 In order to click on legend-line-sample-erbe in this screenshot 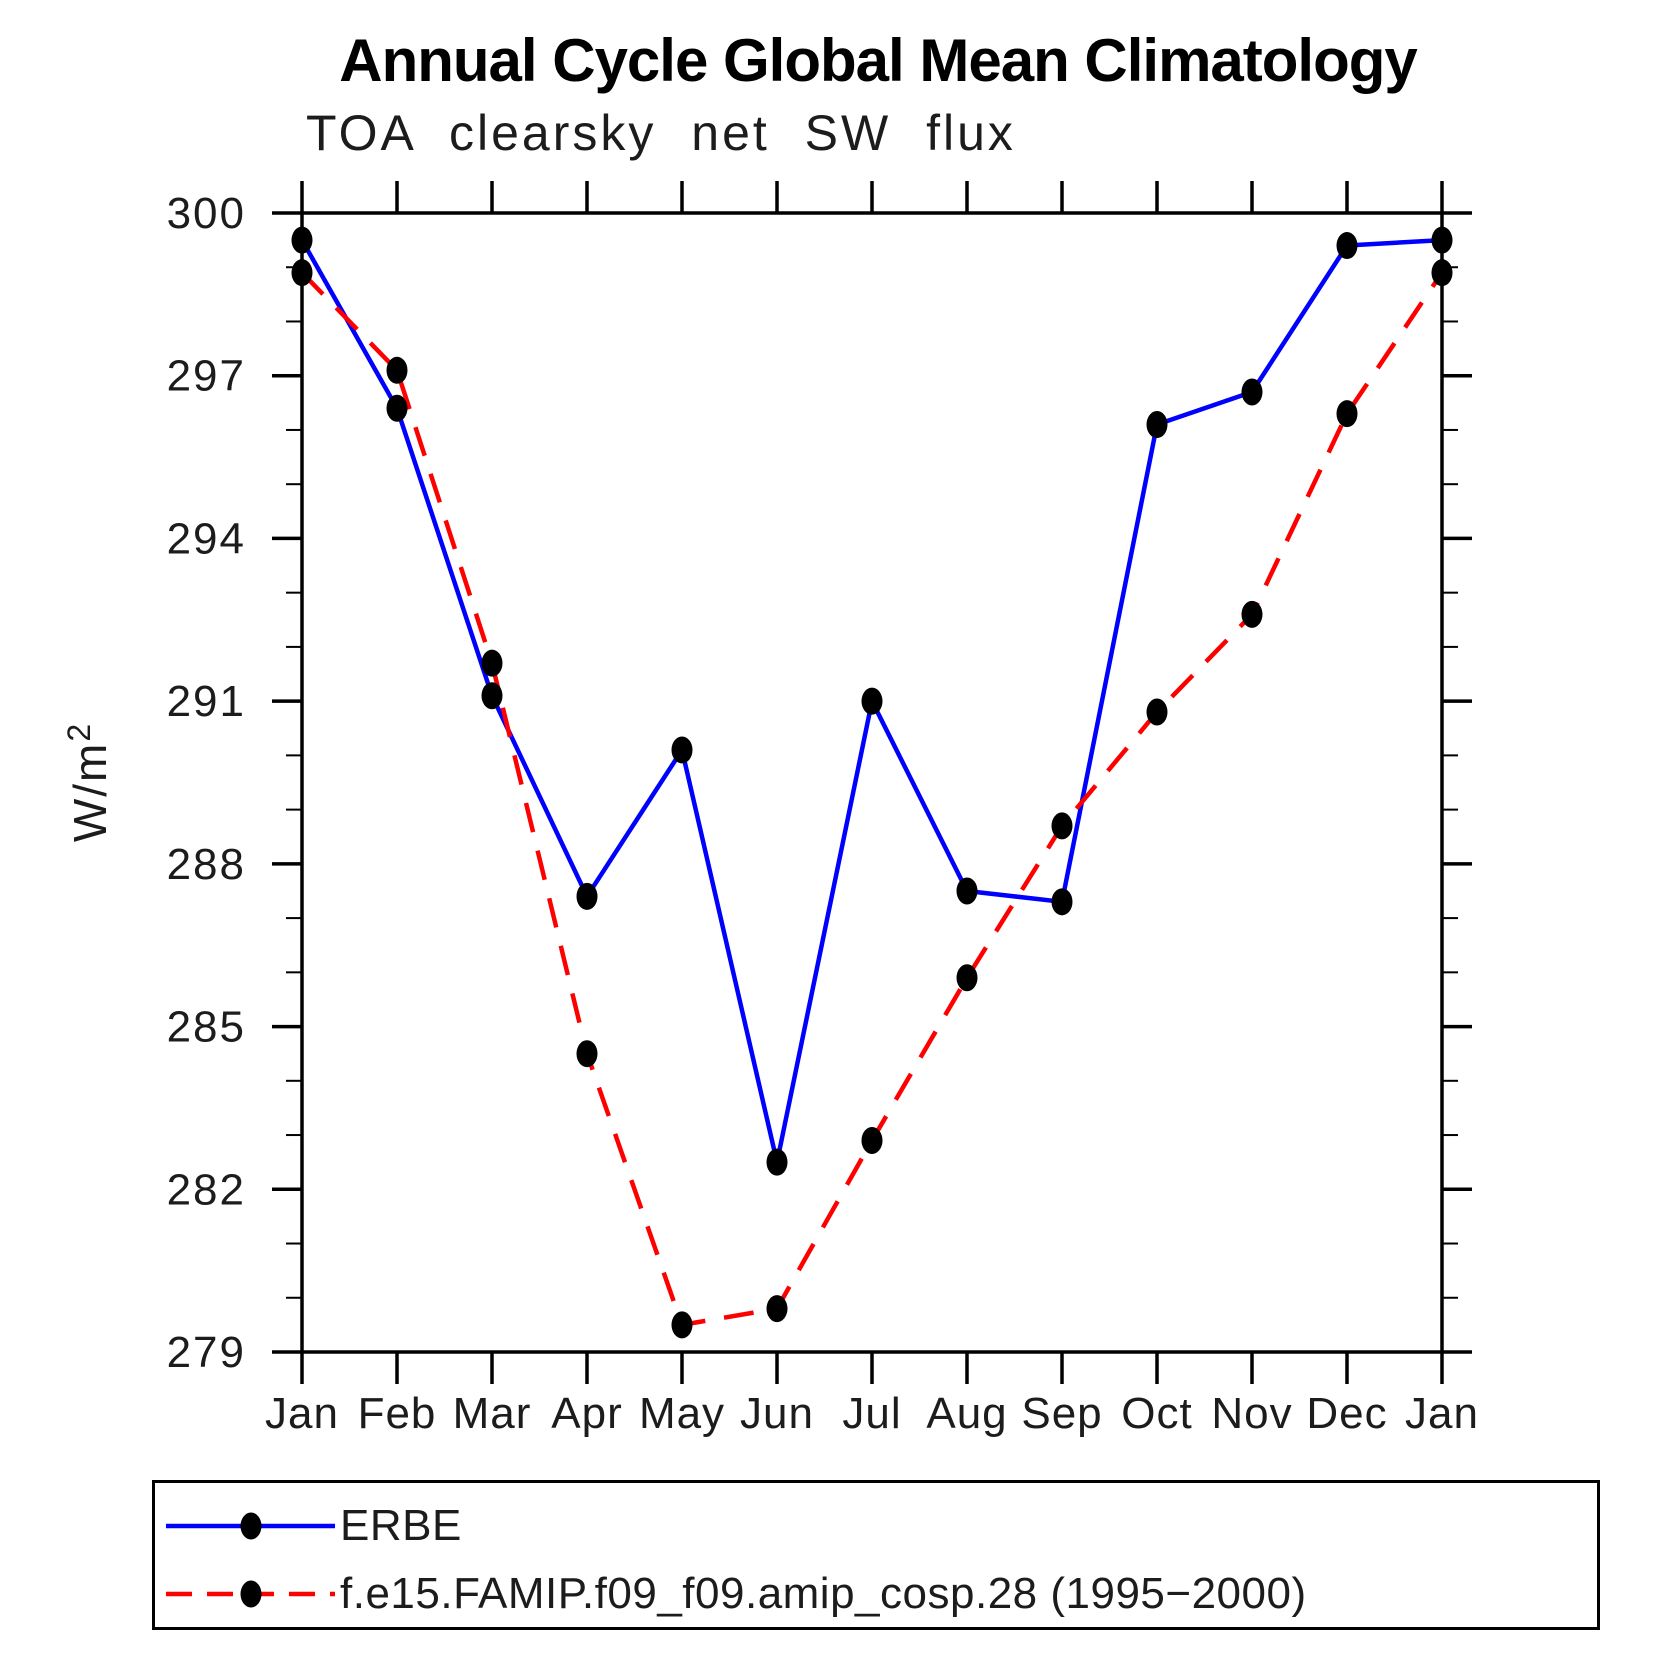, I will do `click(250, 1526)`.